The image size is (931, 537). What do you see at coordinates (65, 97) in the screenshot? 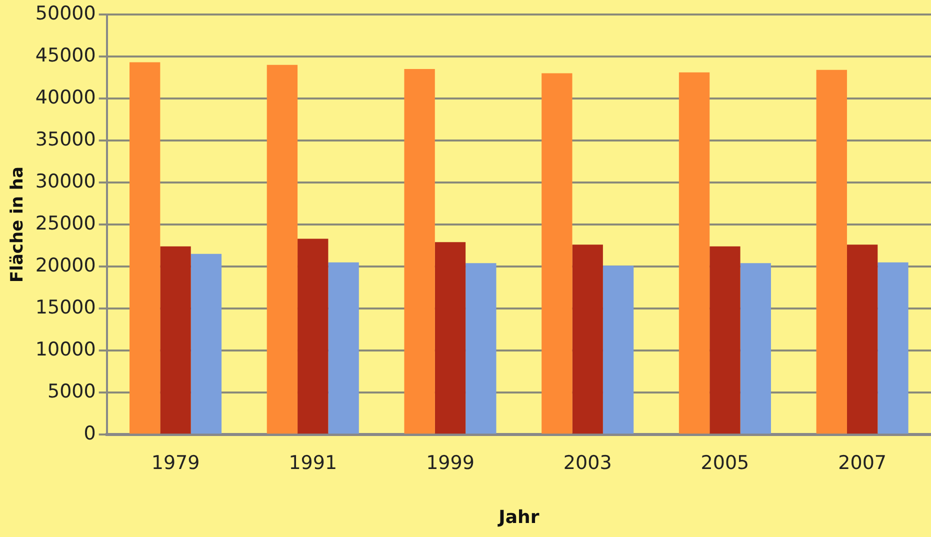
I see `y-tick-label: 40000` at bounding box center [65, 97].